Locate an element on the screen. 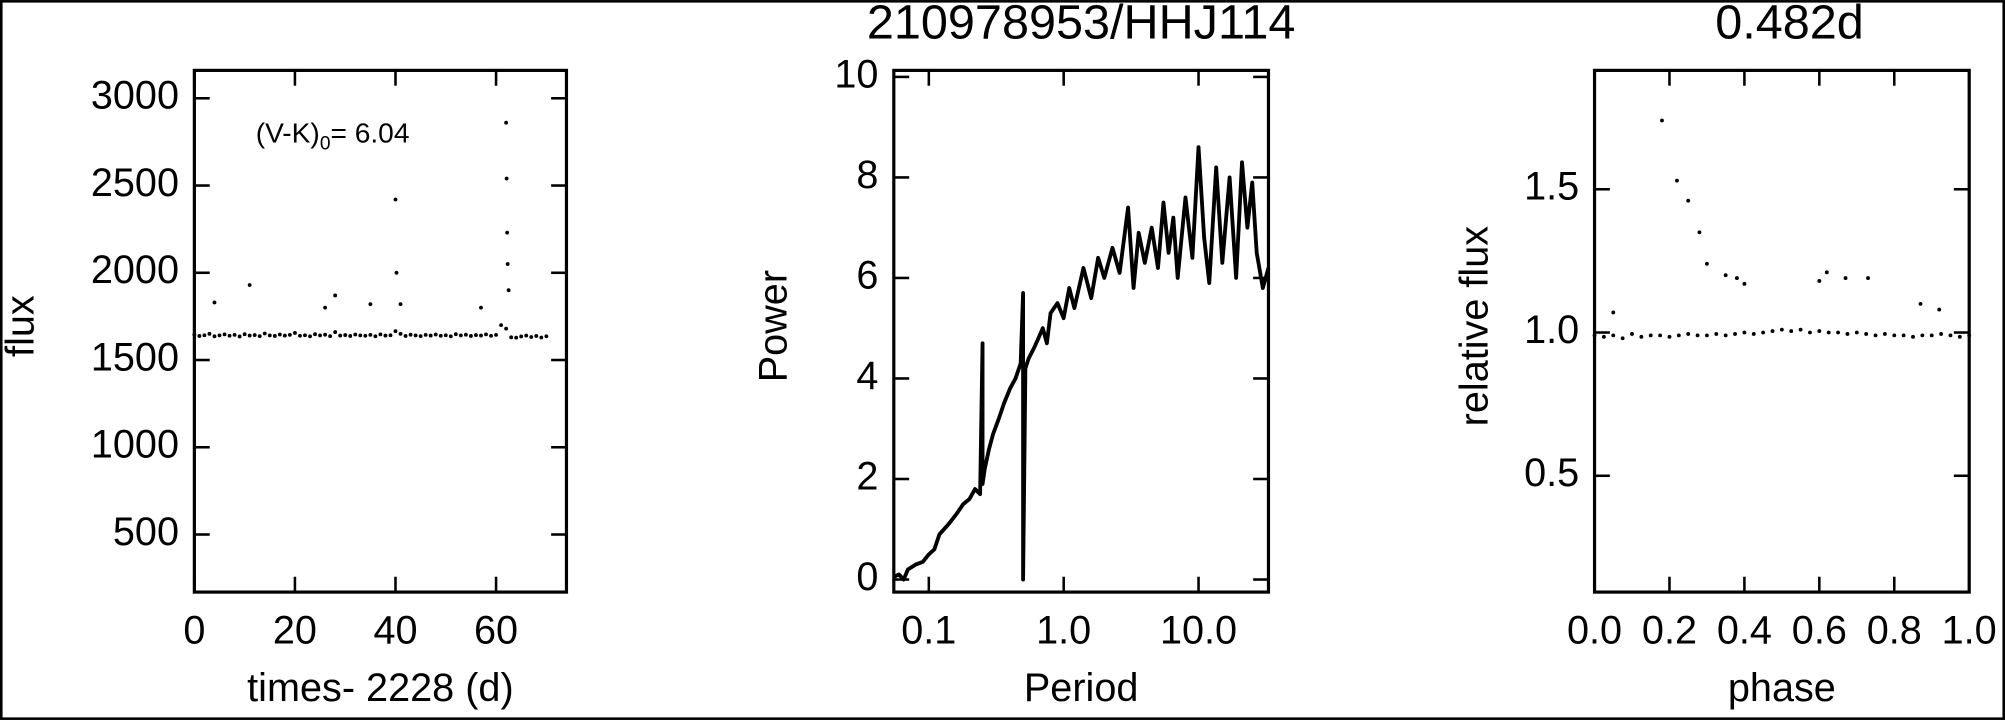 This screenshot has height=720, width=2005. x-tick-label: 0.0 is located at coordinates (1594, 630).